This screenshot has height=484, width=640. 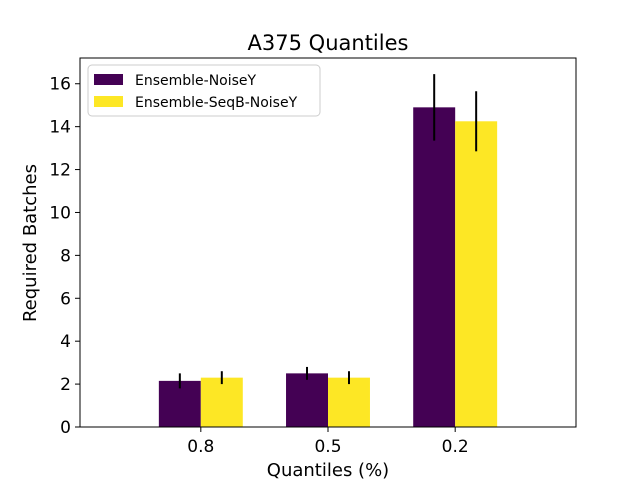 I want to click on legend-label: Ensemble-SeqB-NoiseY, so click(x=216, y=103).